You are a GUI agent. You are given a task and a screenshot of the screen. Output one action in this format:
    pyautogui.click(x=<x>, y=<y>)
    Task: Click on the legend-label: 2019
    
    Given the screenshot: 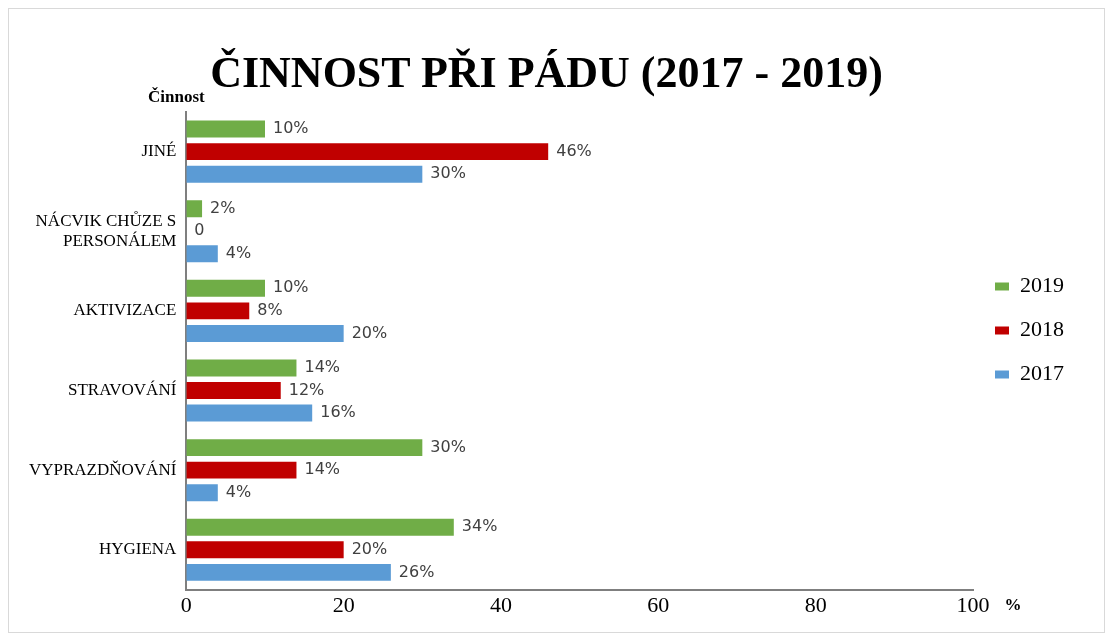 What is the action you would take?
    pyautogui.click(x=1042, y=285)
    